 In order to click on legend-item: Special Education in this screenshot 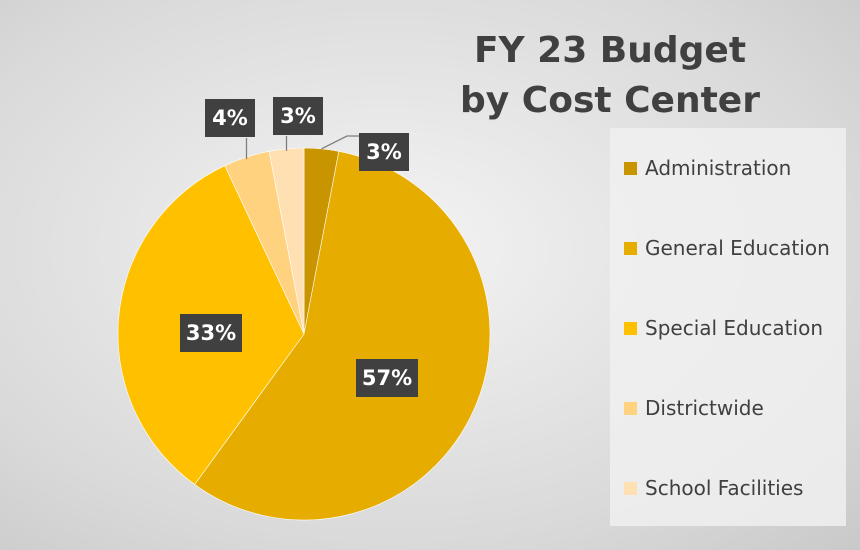, I will do `click(723, 328)`.